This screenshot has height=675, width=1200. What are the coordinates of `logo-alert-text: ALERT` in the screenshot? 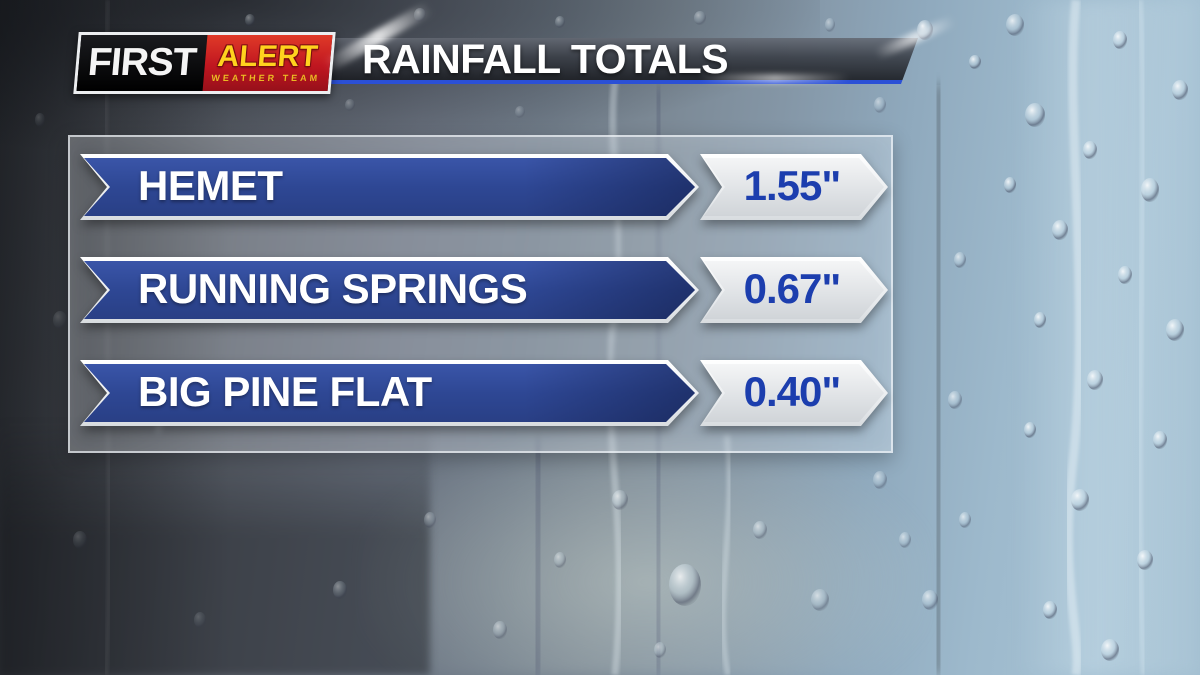 It's located at (268, 56).